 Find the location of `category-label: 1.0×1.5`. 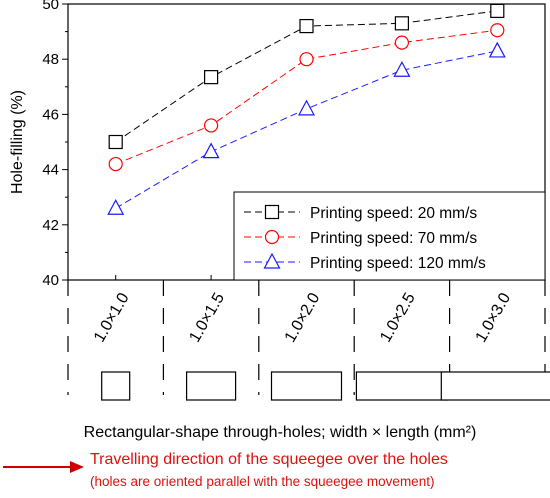

category-label: 1.0×1.5 is located at coordinates (207, 317).